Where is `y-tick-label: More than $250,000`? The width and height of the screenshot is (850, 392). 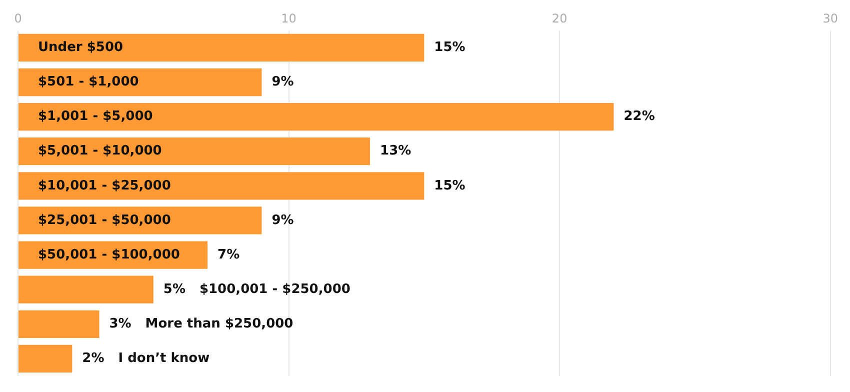 y-tick-label: More than $250,000 is located at coordinates (219, 324).